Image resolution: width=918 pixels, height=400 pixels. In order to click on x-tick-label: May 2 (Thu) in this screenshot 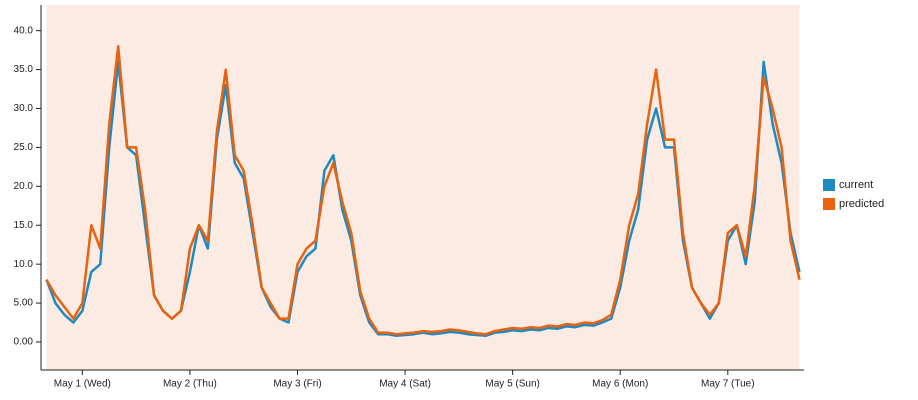, I will do `click(190, 384)`.